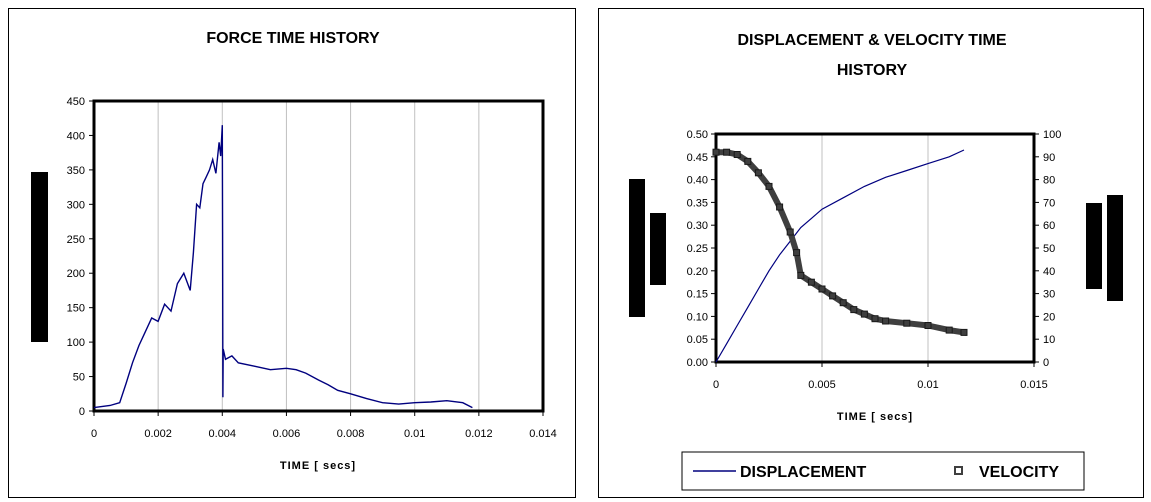  I want to click on y2-tick-label: 80, so click(1049, 181).